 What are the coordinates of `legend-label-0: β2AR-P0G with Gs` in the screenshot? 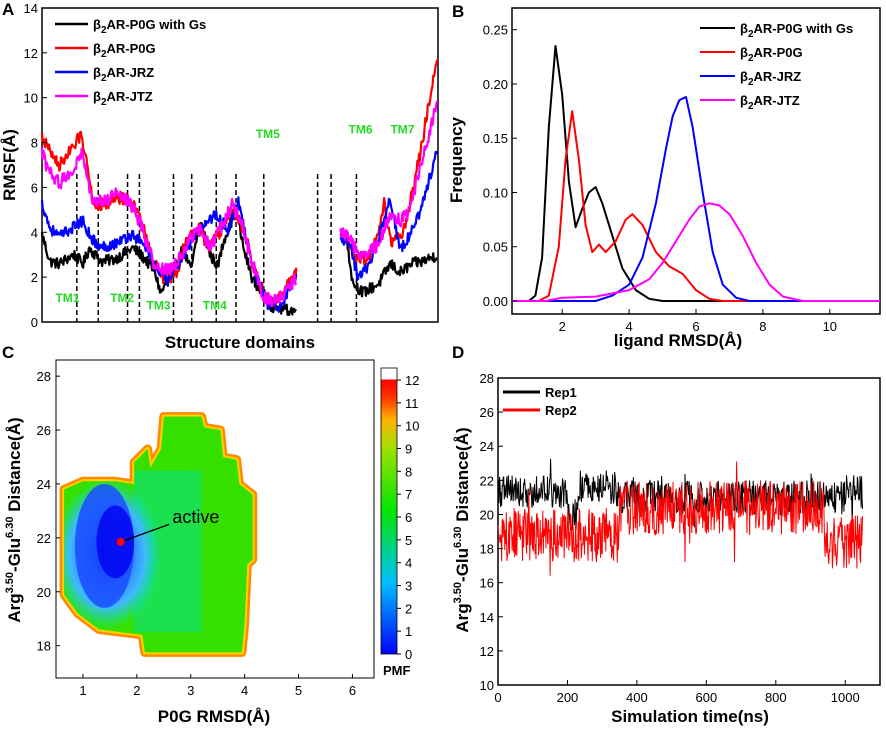 It's located at (149, 26).